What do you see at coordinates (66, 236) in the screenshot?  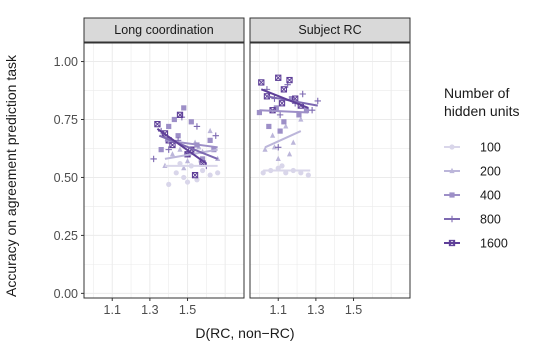 I see `y-tick-label: 0.25` at bounding box center [66, 236].